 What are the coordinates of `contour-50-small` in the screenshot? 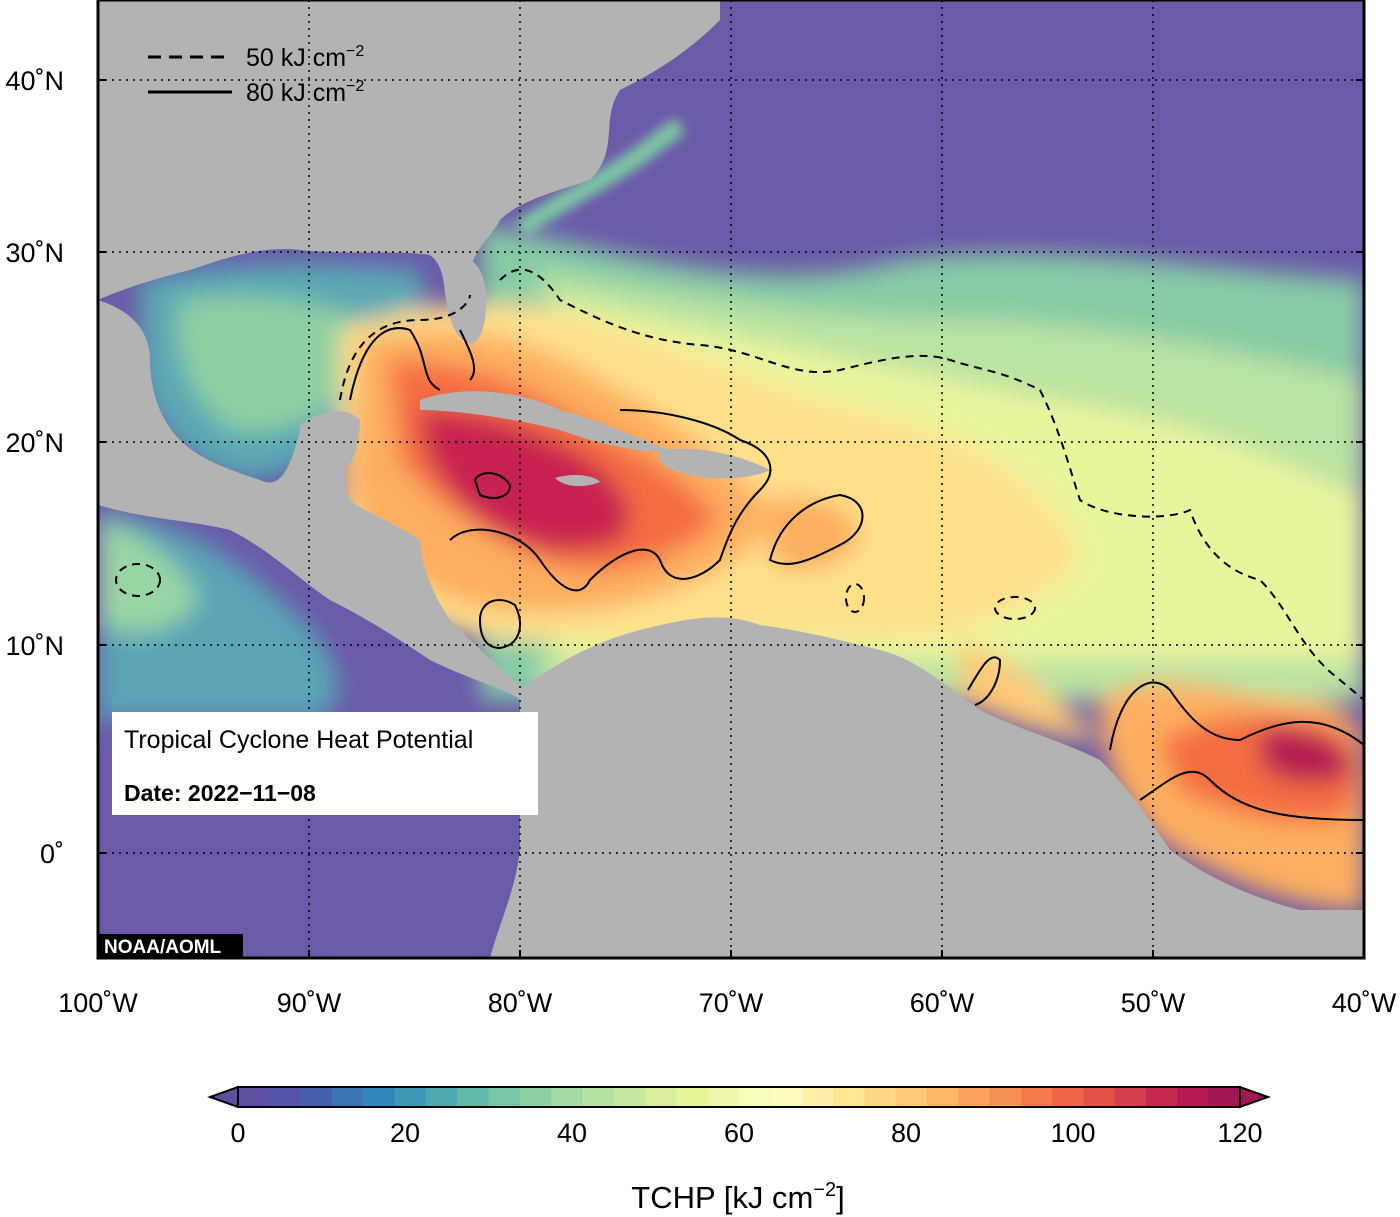 It's located at (855, 598).